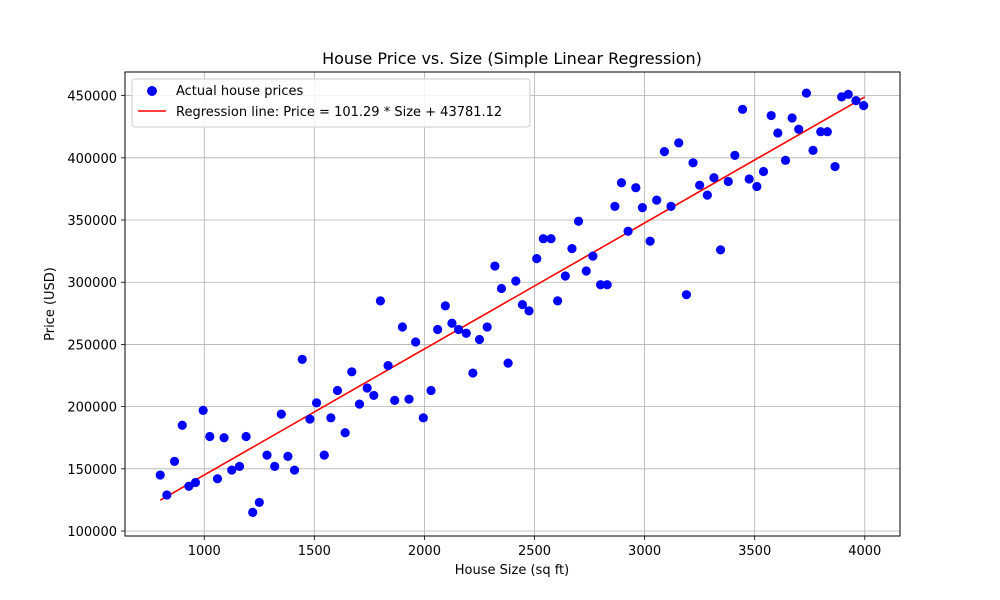 The width and height of the screenshot is (1000, 600). What do you see at coordinates (204, 551) in the screenshot?
I see `x-tick-label: 1000` at bounding box center [204, 551].